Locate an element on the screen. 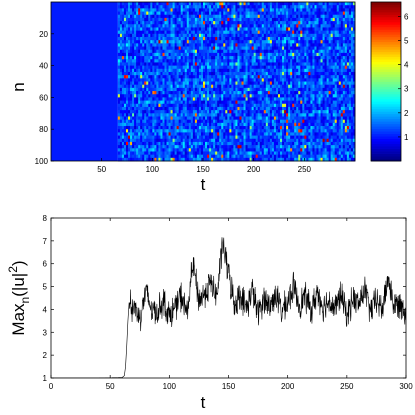 Image resolution: width=415 pixels, height=415 pixels. colorbar-tick-label: 4 is located at coordinates (406, 65).